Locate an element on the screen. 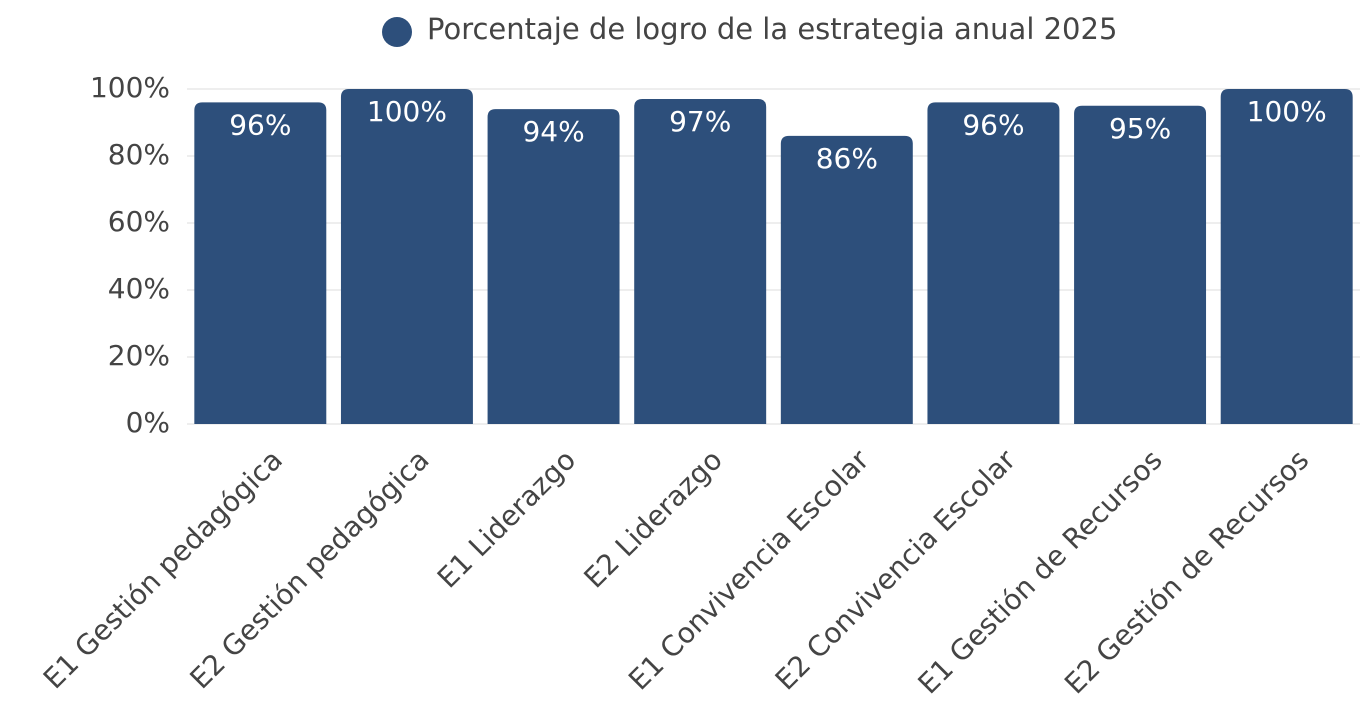 Image resolution: width=1365 pixels, height=713 pixels. y-tick-label: 60% is located at coordinates (139, 221).